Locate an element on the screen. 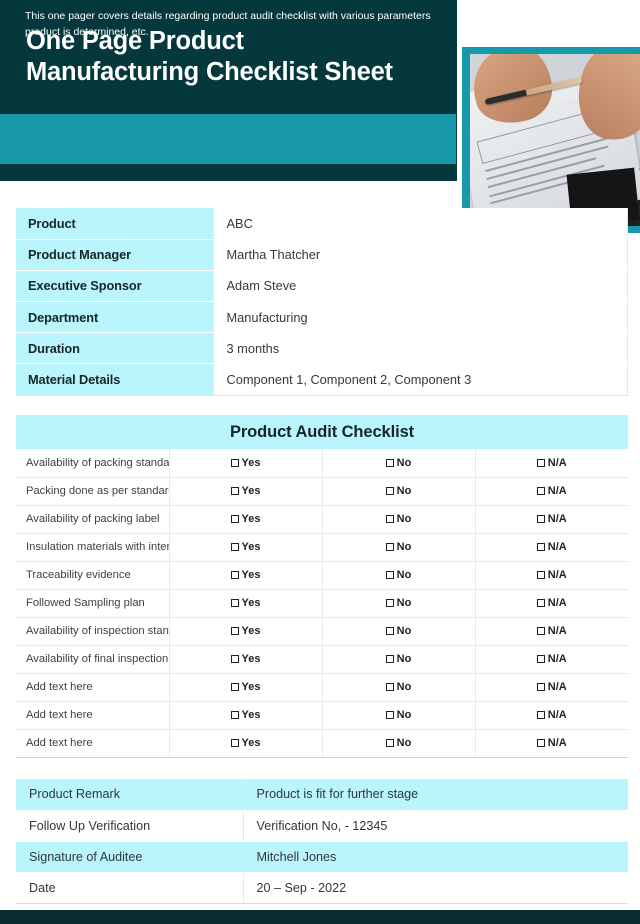 Image resolution: width=640 pixels, height=924 pixels. table-row: Executive Sponsor Adam Steve is located at coordinates (322, 286).